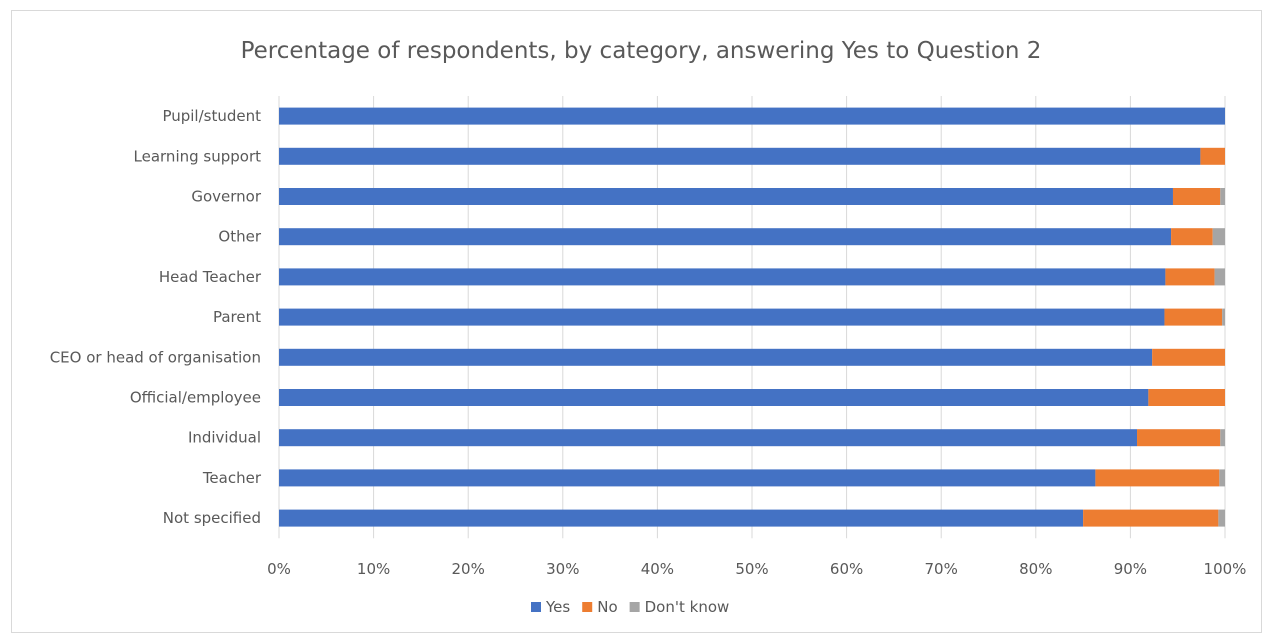 This screenshot has height=634, width=1263. Describe the element at coordinates (224, 438) in the screenshot. I see `category-label: Individual` at that location.